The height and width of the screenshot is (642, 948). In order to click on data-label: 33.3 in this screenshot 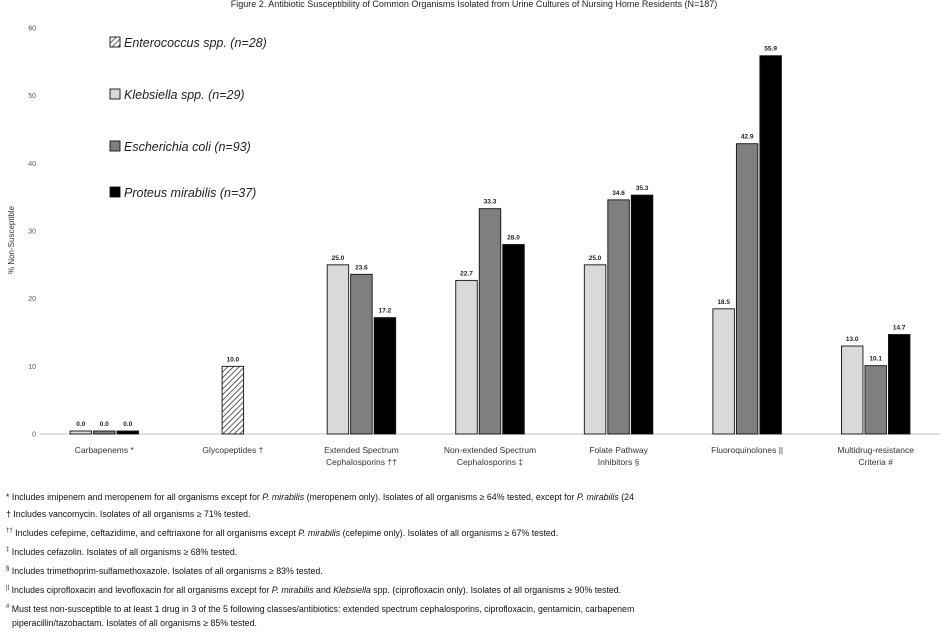, I will do `click(490, 202)`.